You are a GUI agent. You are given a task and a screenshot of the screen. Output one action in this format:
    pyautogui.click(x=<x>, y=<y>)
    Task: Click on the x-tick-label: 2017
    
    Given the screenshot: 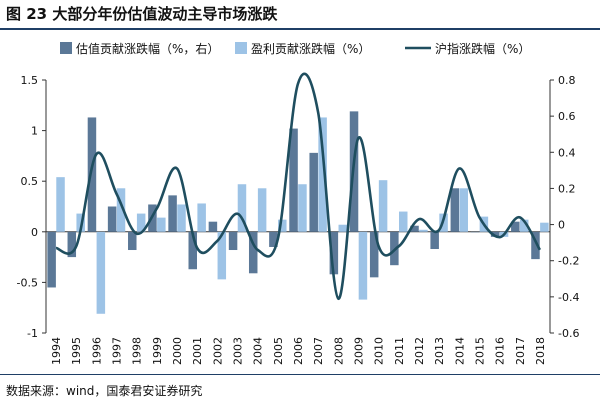 What is the action you would take?
    pyautogui.click(x=520, y=351)
    